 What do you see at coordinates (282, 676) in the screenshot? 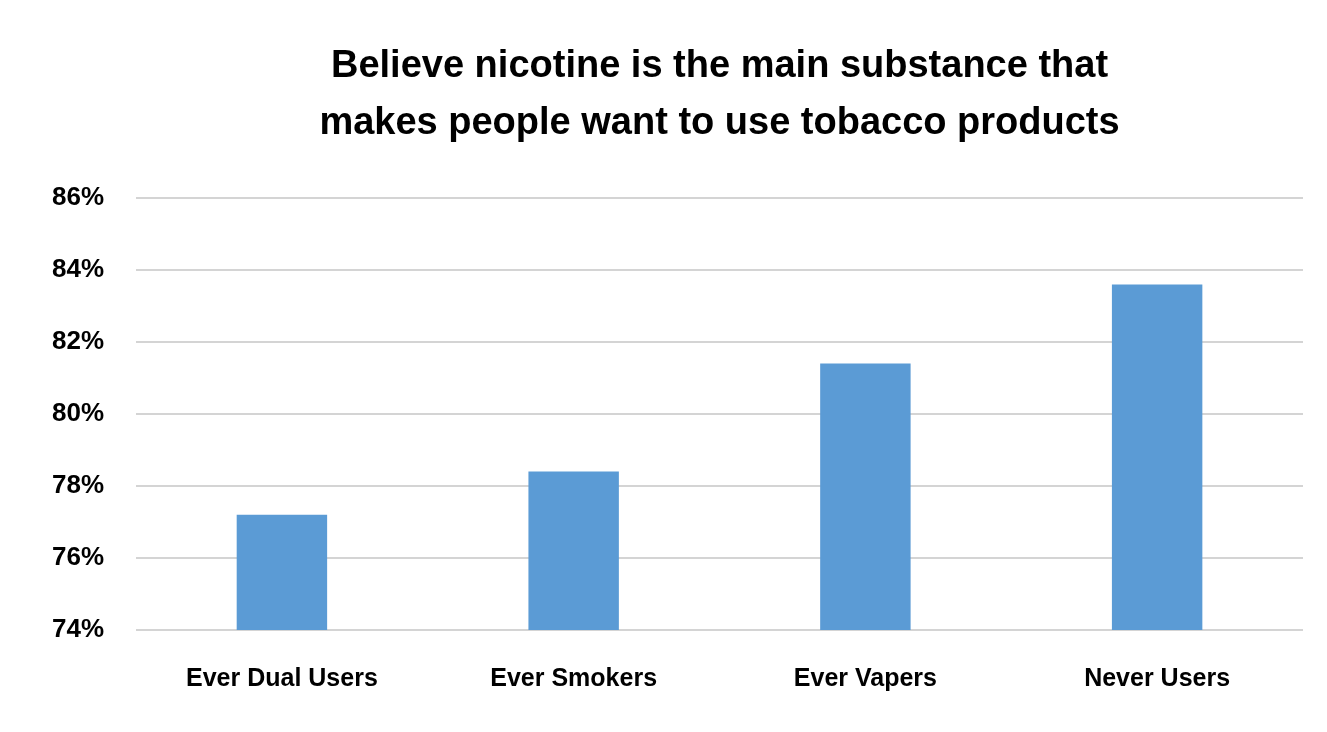
I see `x-tick-label: Ever Dual Users` at bounding box center [282, 676].